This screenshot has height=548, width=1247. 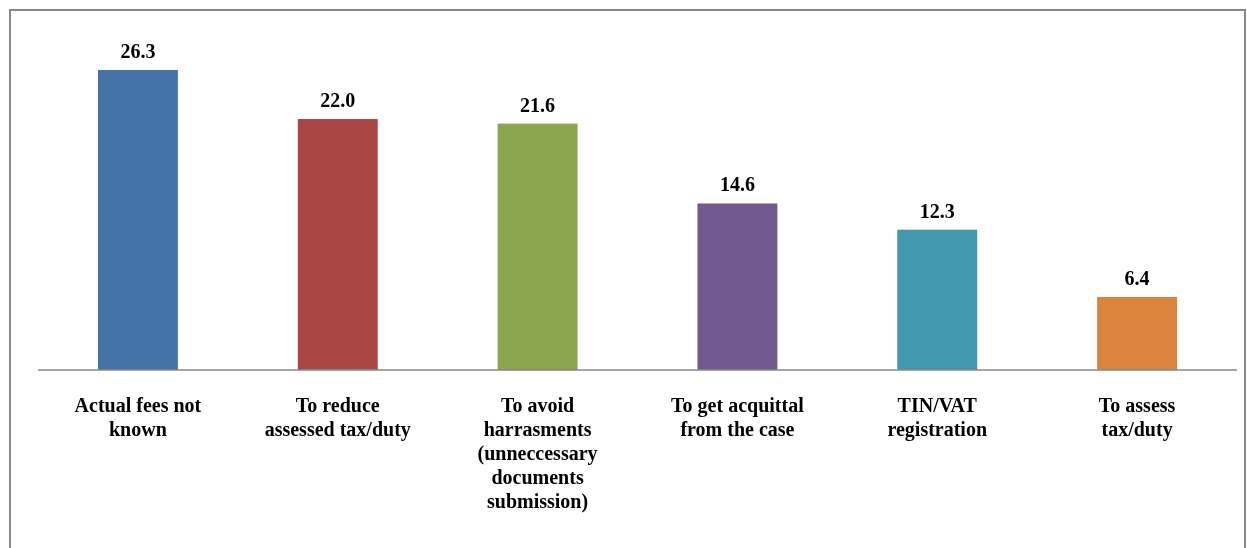 What do you see at coordinates (1137, 278) in the screenshot?
I see `data-label: 6.4` at bounding box center [1137, 278].